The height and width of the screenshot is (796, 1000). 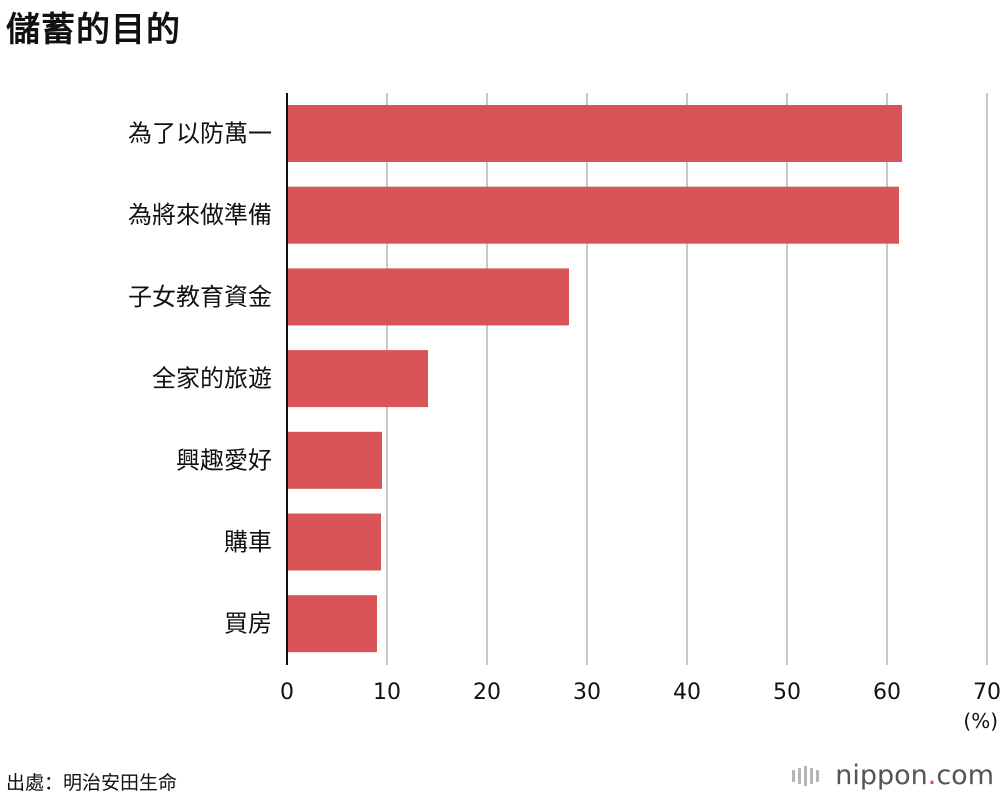 What do you see at coordinates (200, 297) in the screenshot?
I see `category-label: 子女教育資金` at bounding box center [200, 297].